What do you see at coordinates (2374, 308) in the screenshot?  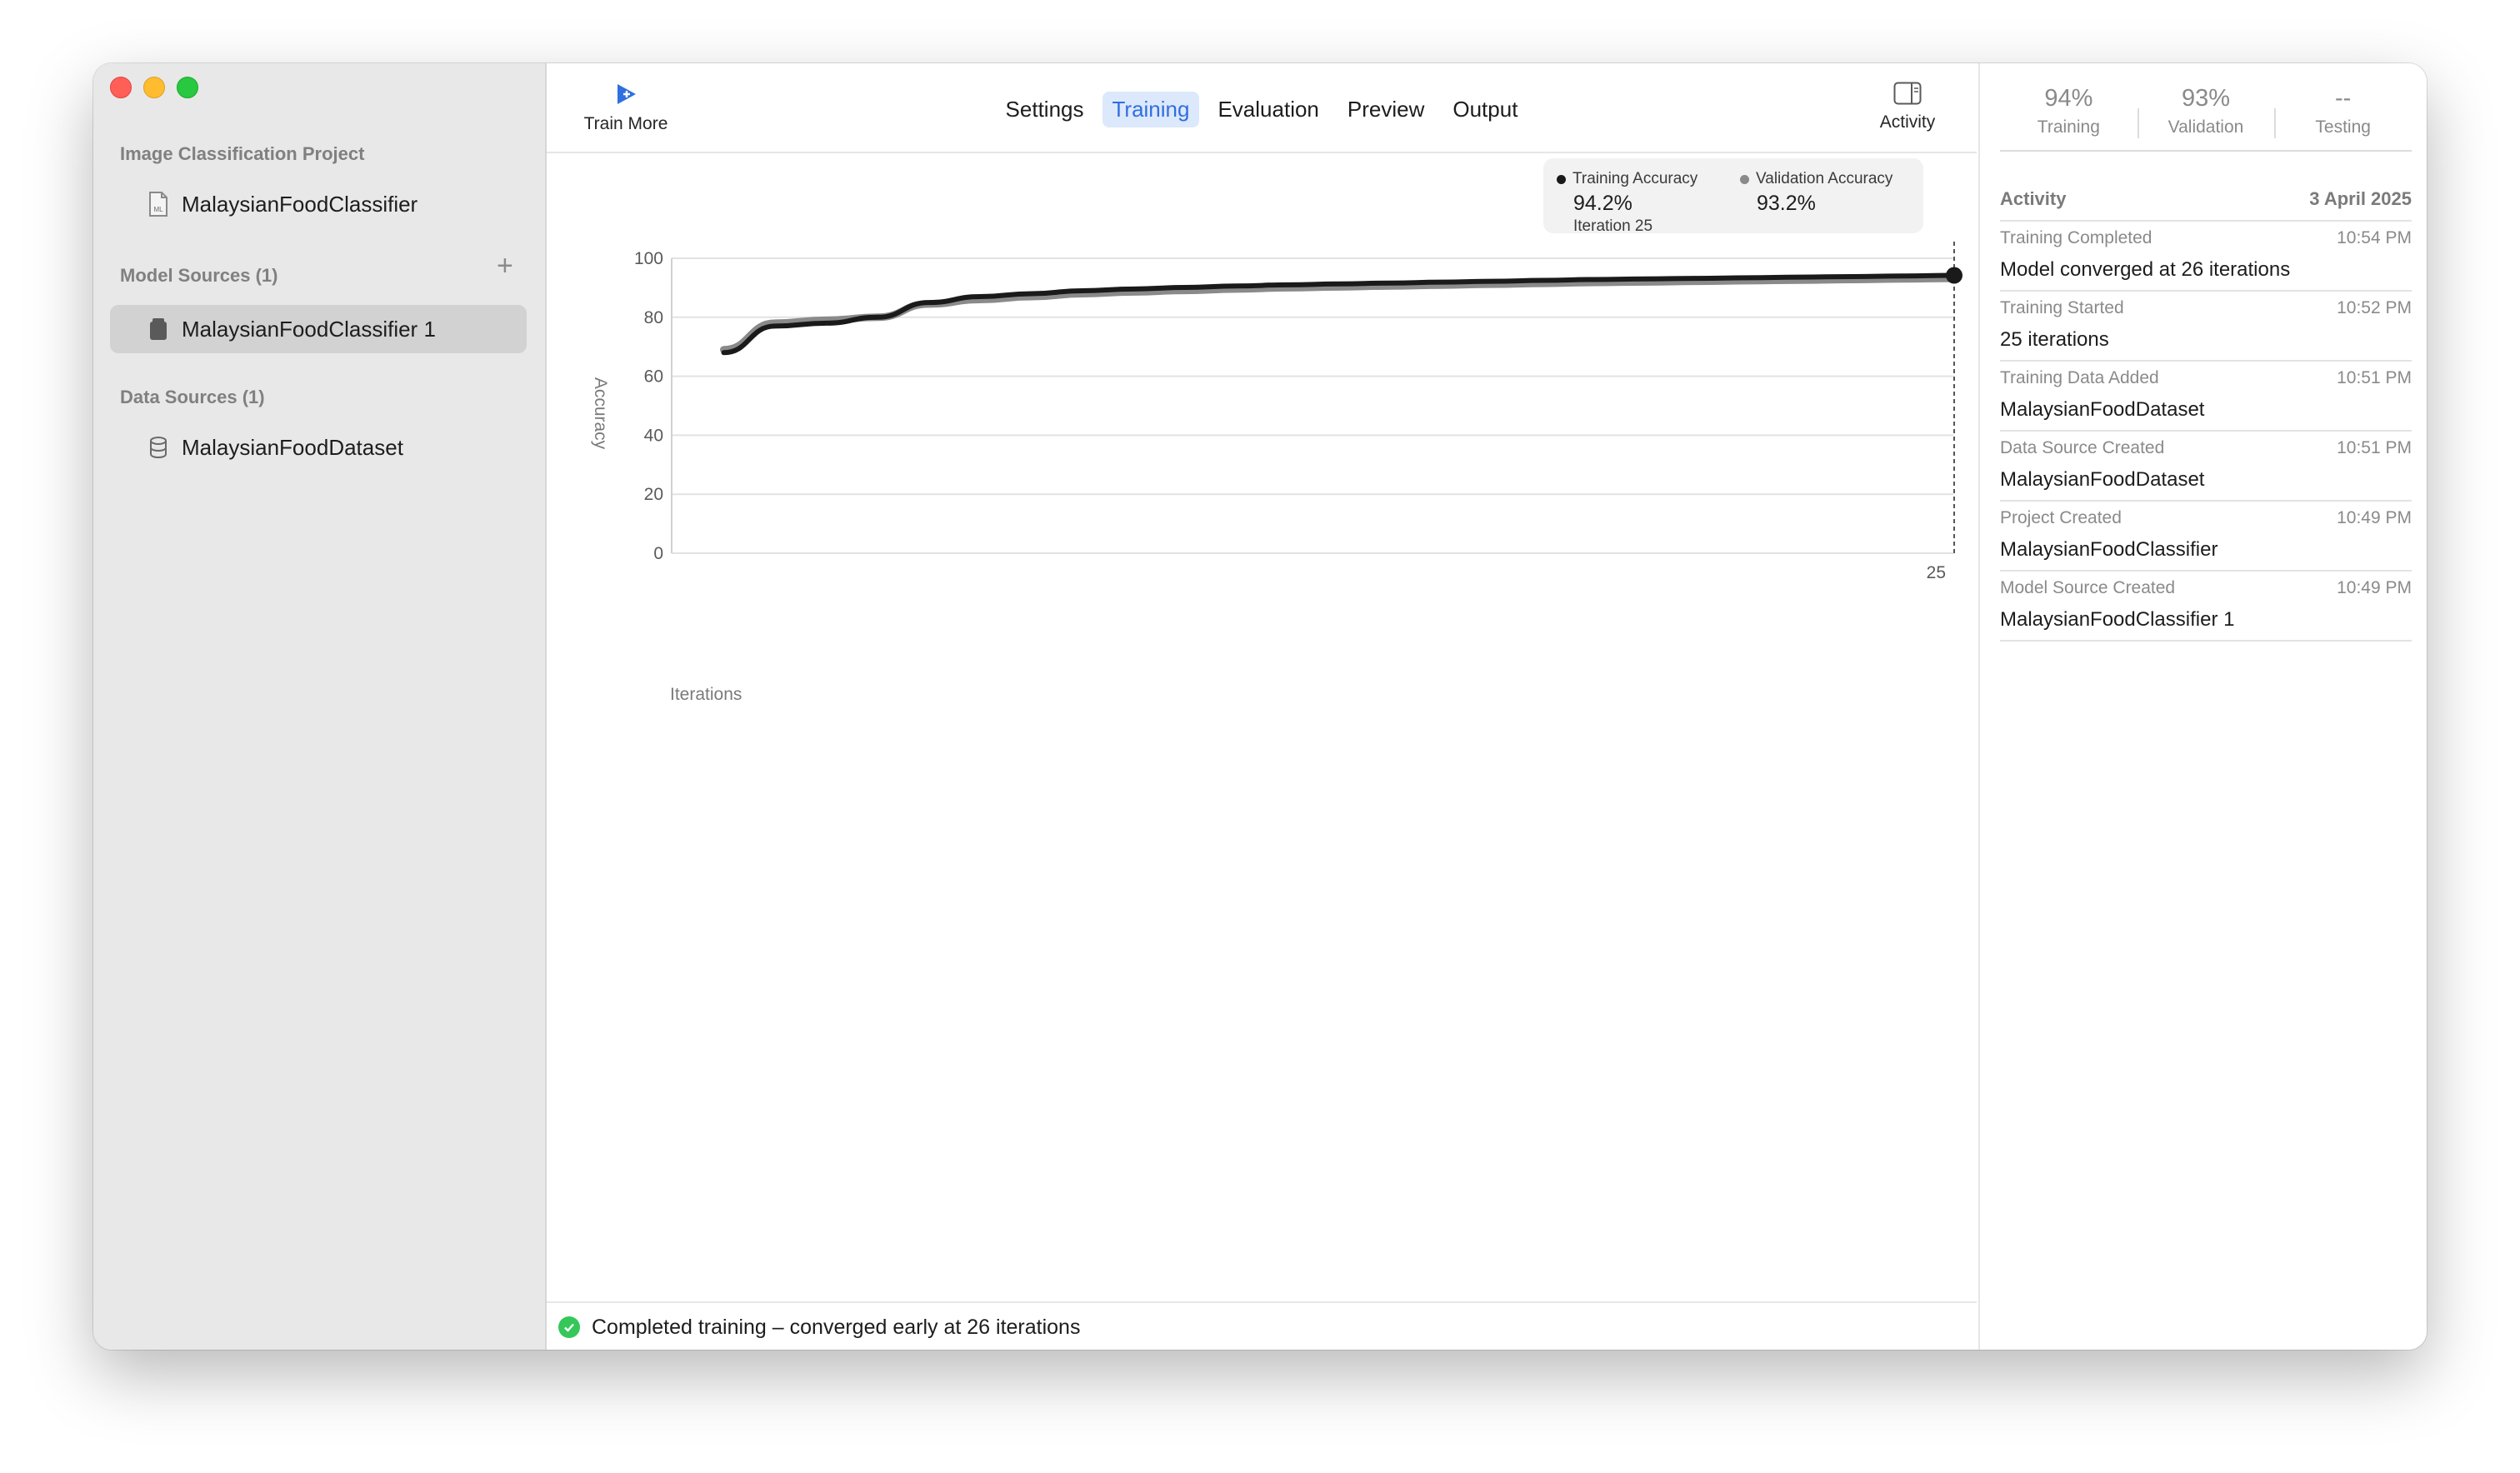 I see `activity-item-time: 10:52 PM` at bounding box center [2374, 308].